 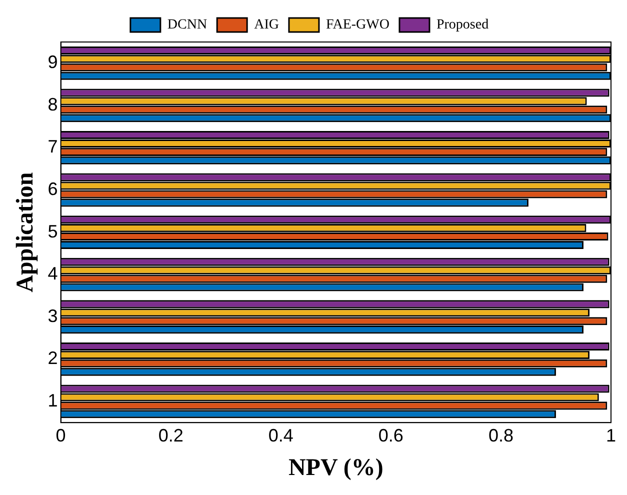 What do you see at coordinates (336, 467) in the screenshot?
I see `x-axis-title: NPV (%)` at bounding box center [336, 467].